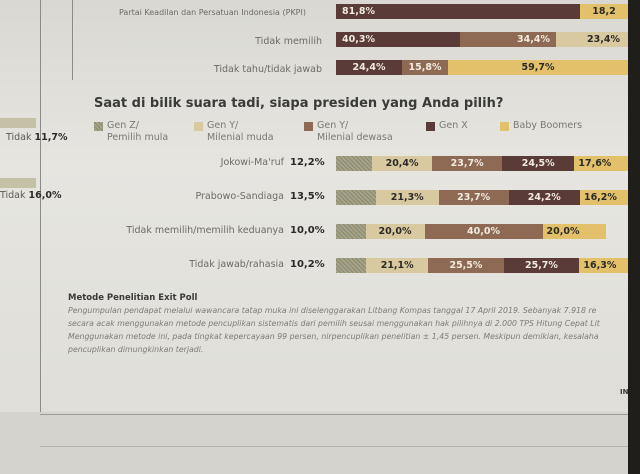 The image size is (640, 474). I want to click on bar-tidak-memilih-seg-2: 34,4%, so click(508, 39).